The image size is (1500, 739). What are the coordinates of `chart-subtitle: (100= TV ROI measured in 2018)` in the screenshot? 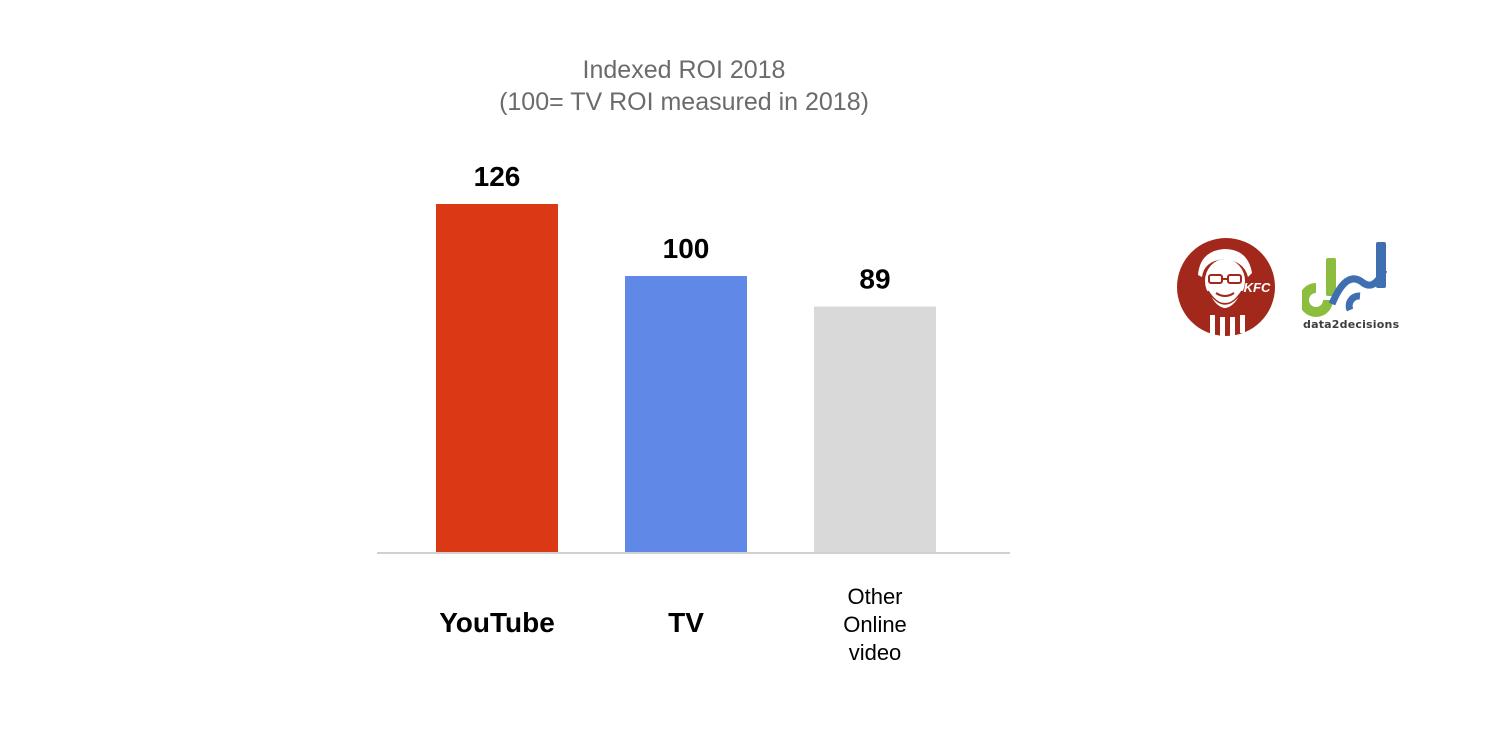 It's located at (684, 102).